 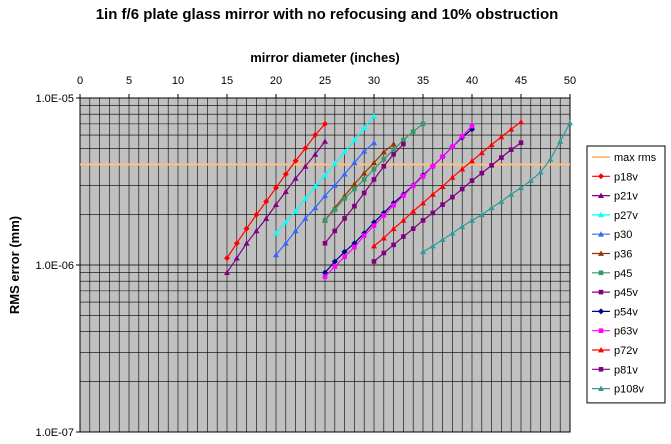 I want to click on series-p63v, so click(x=398, y=201).